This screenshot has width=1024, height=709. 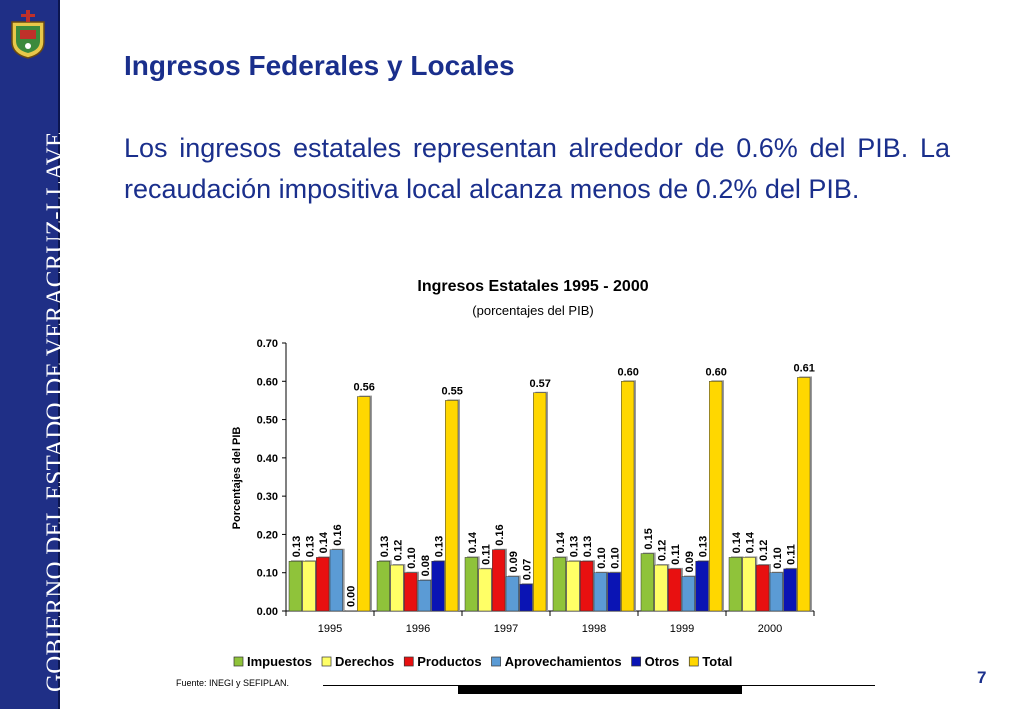 I want to click on y-tick-label: 0.30, so click(x=267, y=497).